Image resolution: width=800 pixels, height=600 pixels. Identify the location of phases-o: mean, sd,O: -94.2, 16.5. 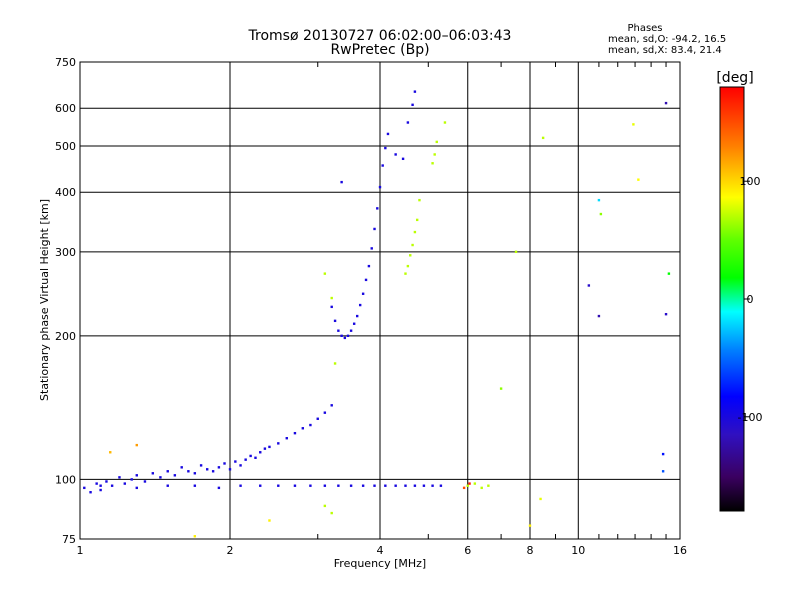
(667, 39).